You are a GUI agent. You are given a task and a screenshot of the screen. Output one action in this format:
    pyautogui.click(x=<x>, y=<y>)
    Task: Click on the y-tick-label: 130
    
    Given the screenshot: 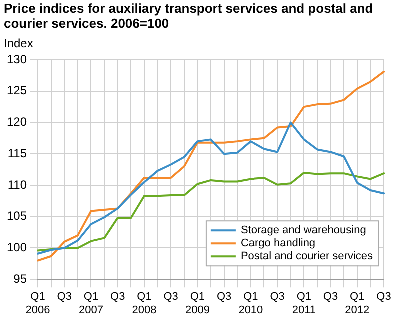 What is the action you would take?
    pyautogui.click(x=17, y=59)
    